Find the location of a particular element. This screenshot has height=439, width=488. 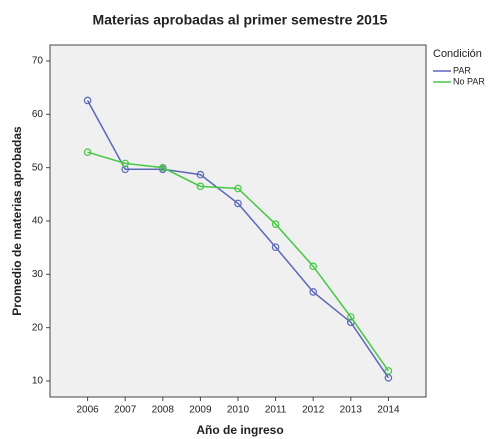

y-tick-label: 70 is located at coordinates (38, 61).